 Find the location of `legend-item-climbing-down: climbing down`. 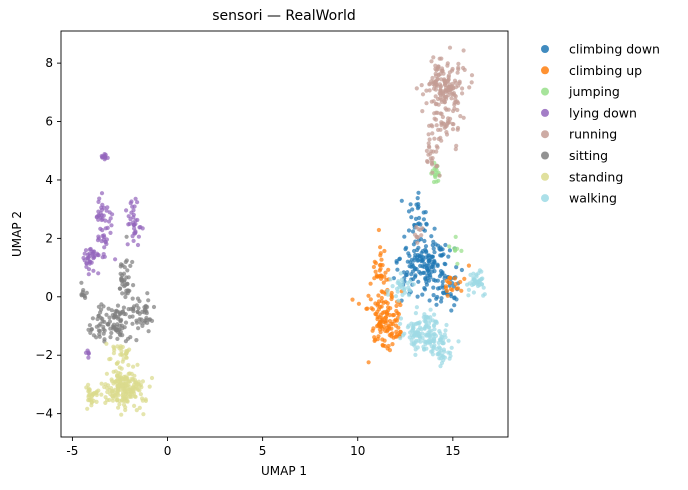

legend-item-climbing-down: climbing down is located at coordinates (600, 49).